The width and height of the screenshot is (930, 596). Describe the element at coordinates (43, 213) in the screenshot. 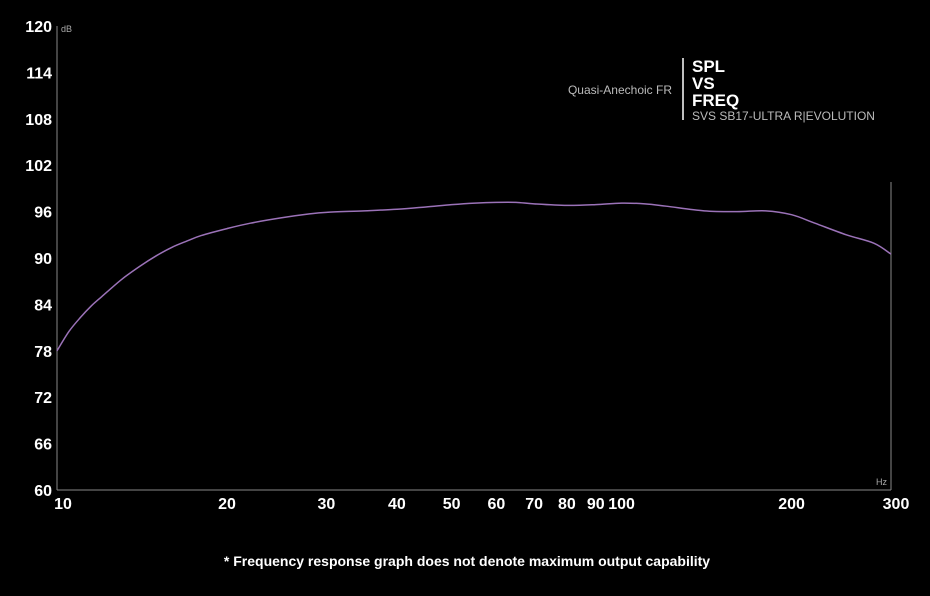

I see `y-tick-label: 96` at that location.